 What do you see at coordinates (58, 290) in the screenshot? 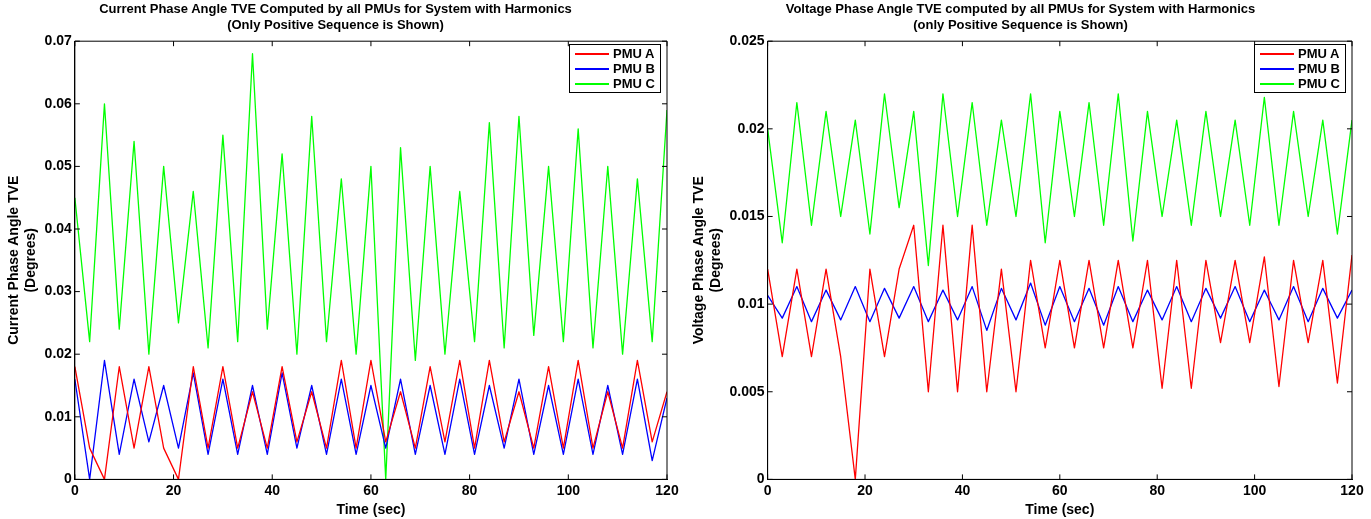
I see `y-tick-label: 0.03` at bounding box center [58, 290].